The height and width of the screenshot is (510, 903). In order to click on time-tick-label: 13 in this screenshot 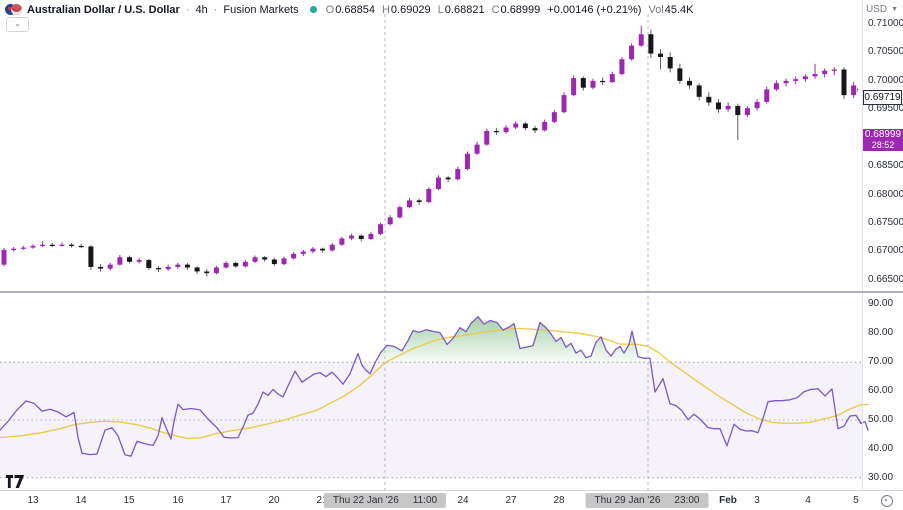, I will do `click(33, 500)`.